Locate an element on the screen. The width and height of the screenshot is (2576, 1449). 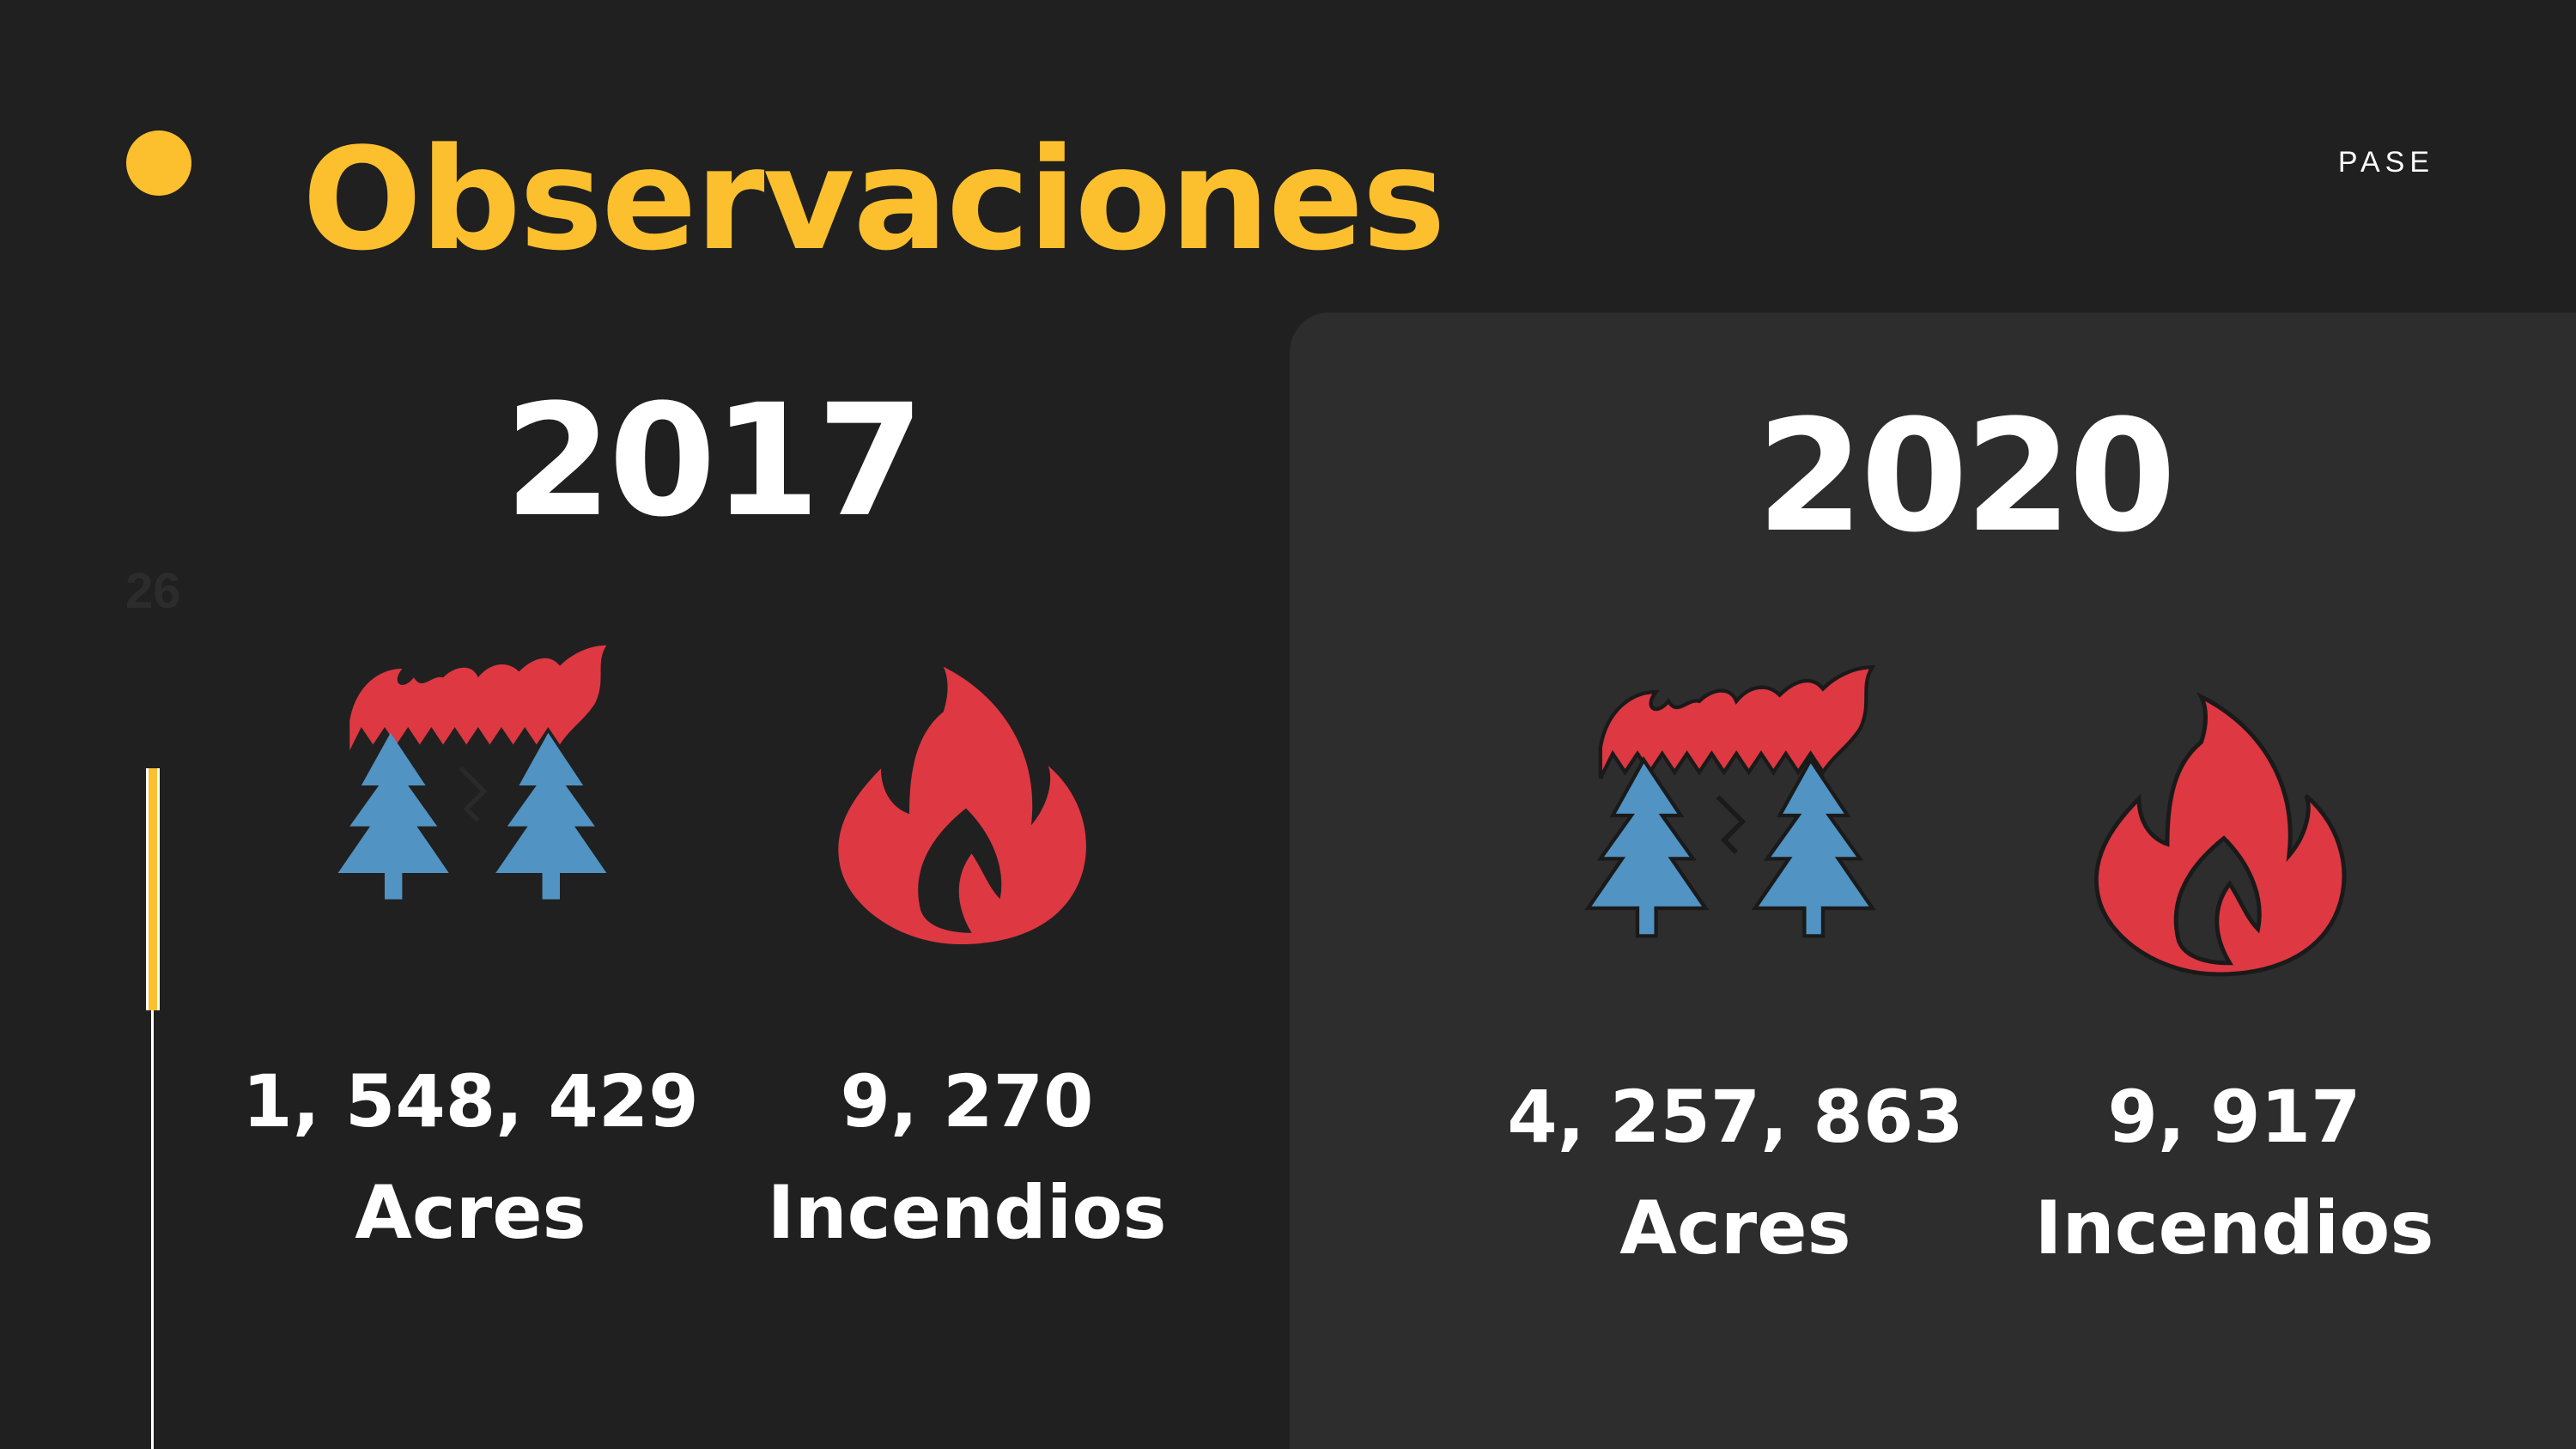
timeline-progress is located at coordinates (153, 889).